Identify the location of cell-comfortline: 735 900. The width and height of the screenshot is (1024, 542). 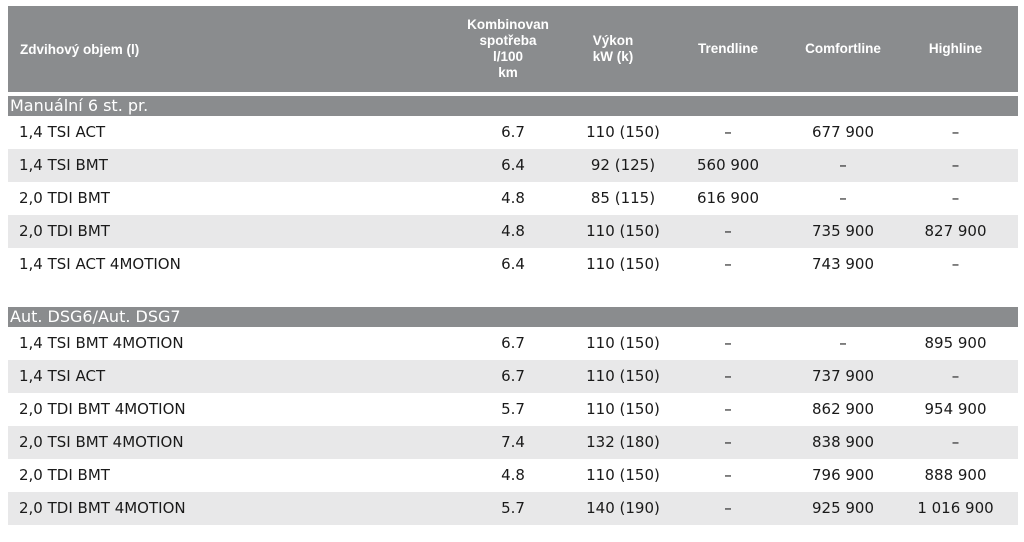
(843, 231).